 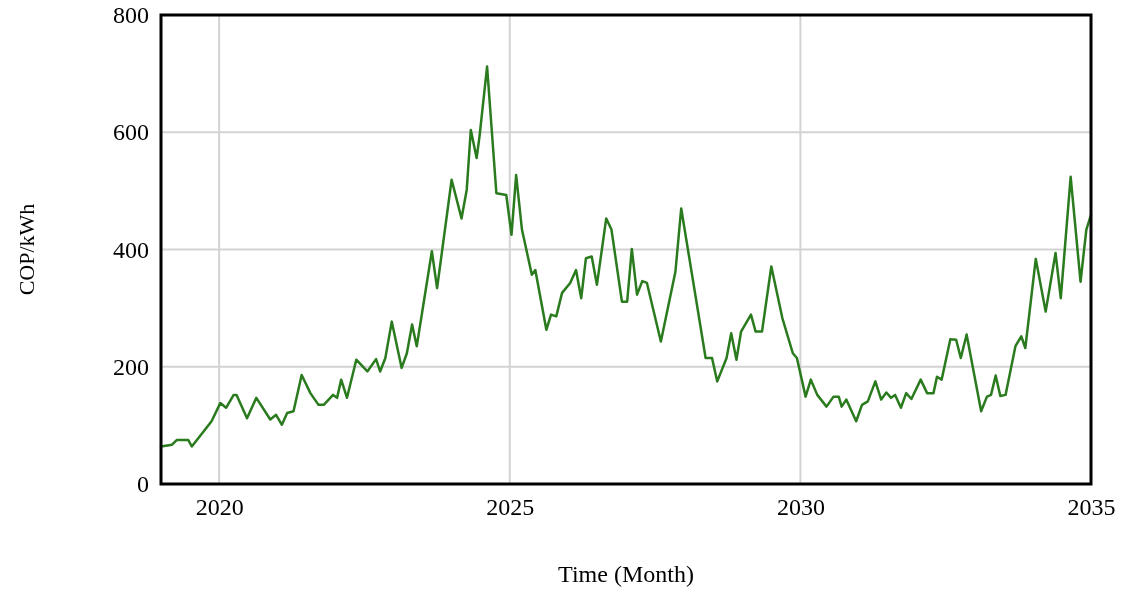 What do you see at coordinates (131, 15) in the screenshot?
I see `y-tick-label: 800` at bounding box center [131, 15].